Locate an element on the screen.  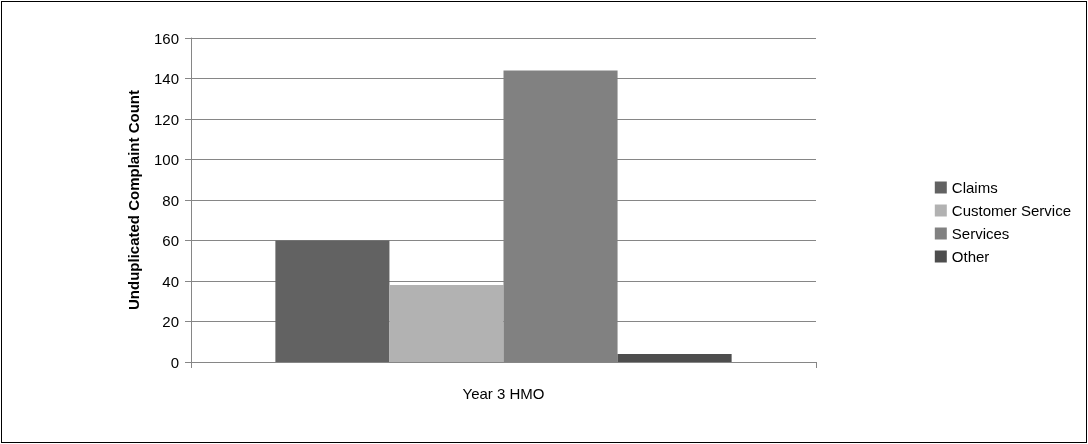
y-tick-label: 80 is located at coordinates (170, 200).